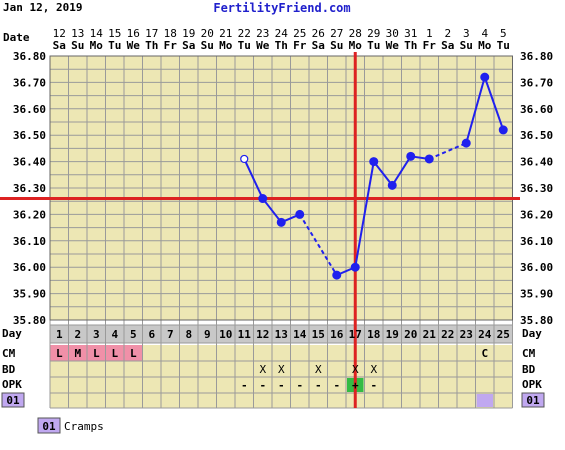 This screenshot has width=565, height=450. What do you see at coordinates (447, 33) in the screenshot?
I see `date-number: 2` at bounding box center [447, 33].